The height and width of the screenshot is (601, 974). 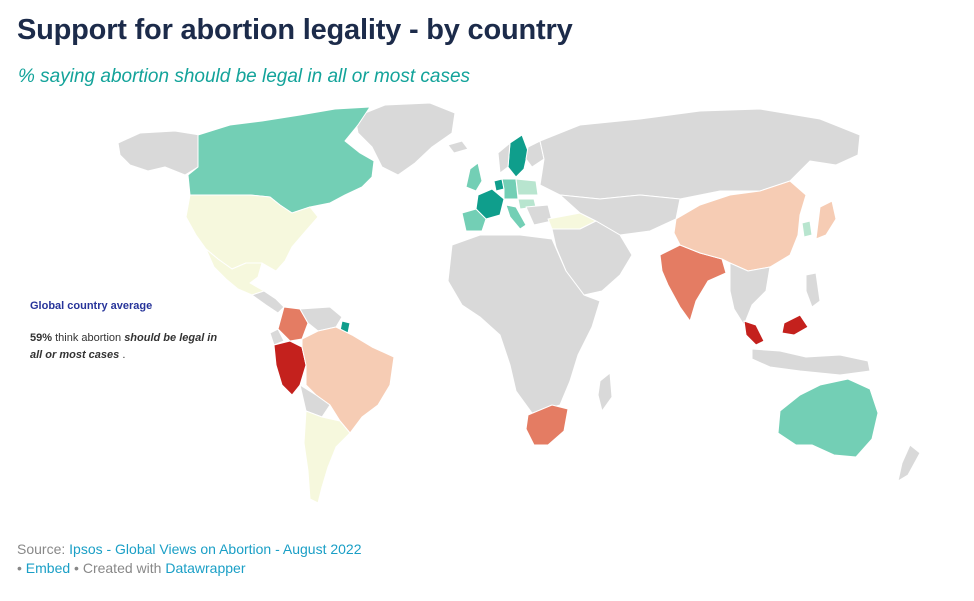 What do you see at coordinates (510, 189) in the screenshot?
I see `map-region-germany` at bounding box center [510, 189].